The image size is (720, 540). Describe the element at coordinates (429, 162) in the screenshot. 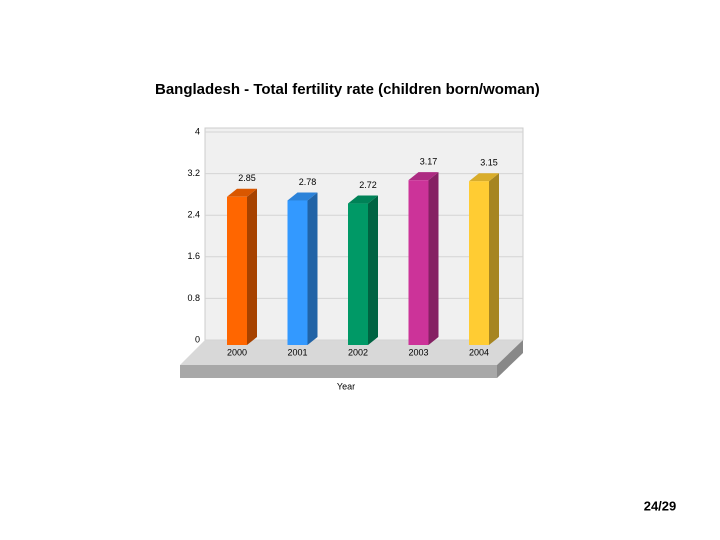

I see `data-label: 3.17` at that location.